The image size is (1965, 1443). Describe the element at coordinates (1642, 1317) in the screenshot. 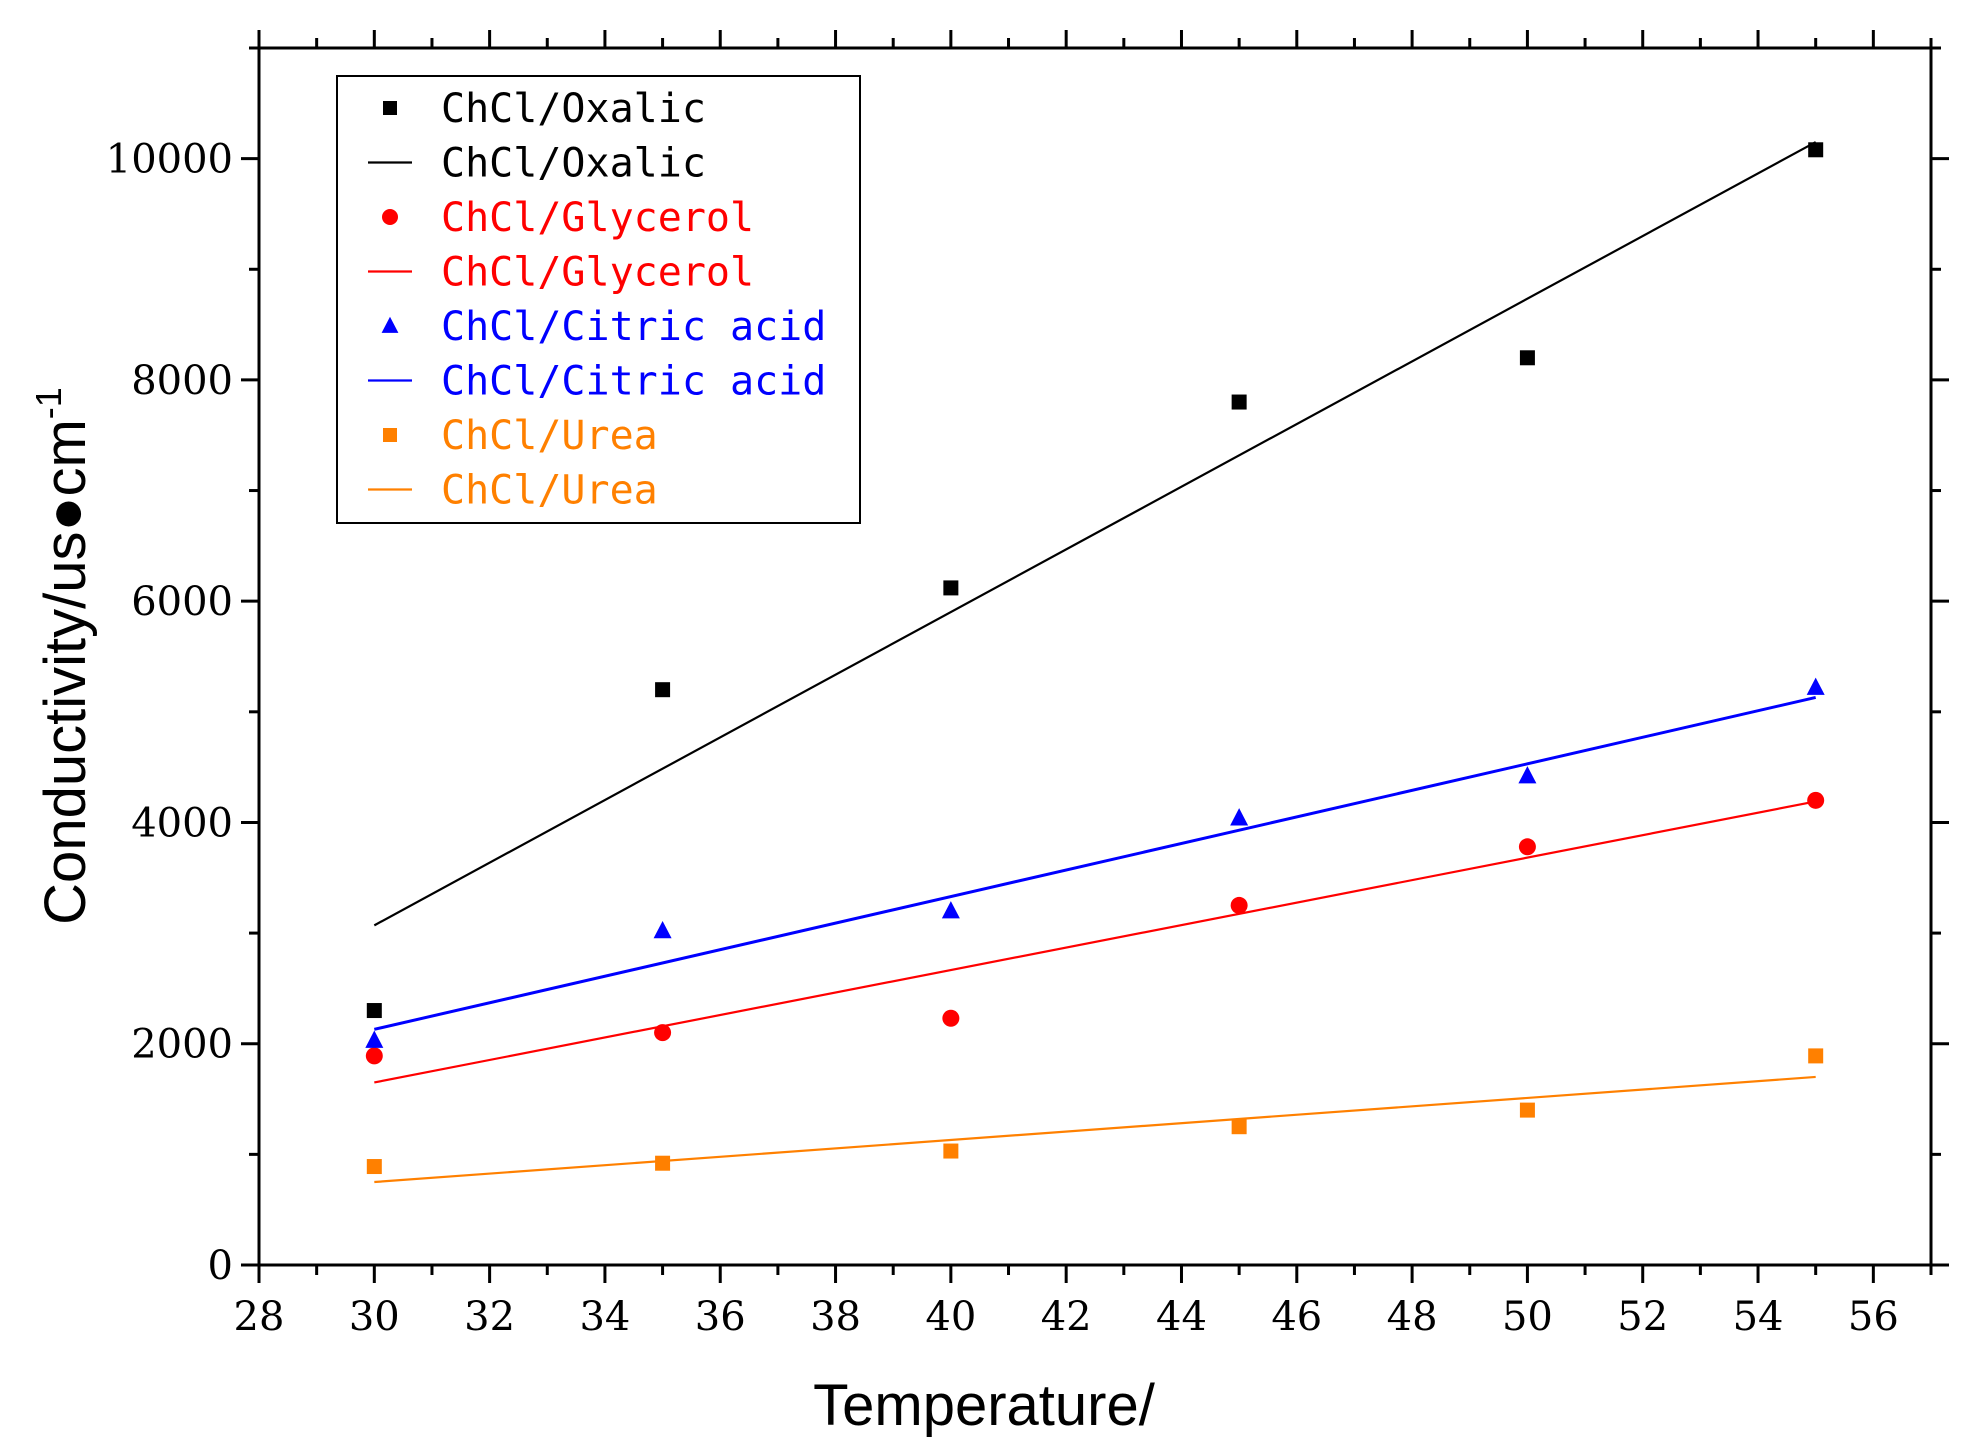

I see `x-tick-label: 52` at that location.